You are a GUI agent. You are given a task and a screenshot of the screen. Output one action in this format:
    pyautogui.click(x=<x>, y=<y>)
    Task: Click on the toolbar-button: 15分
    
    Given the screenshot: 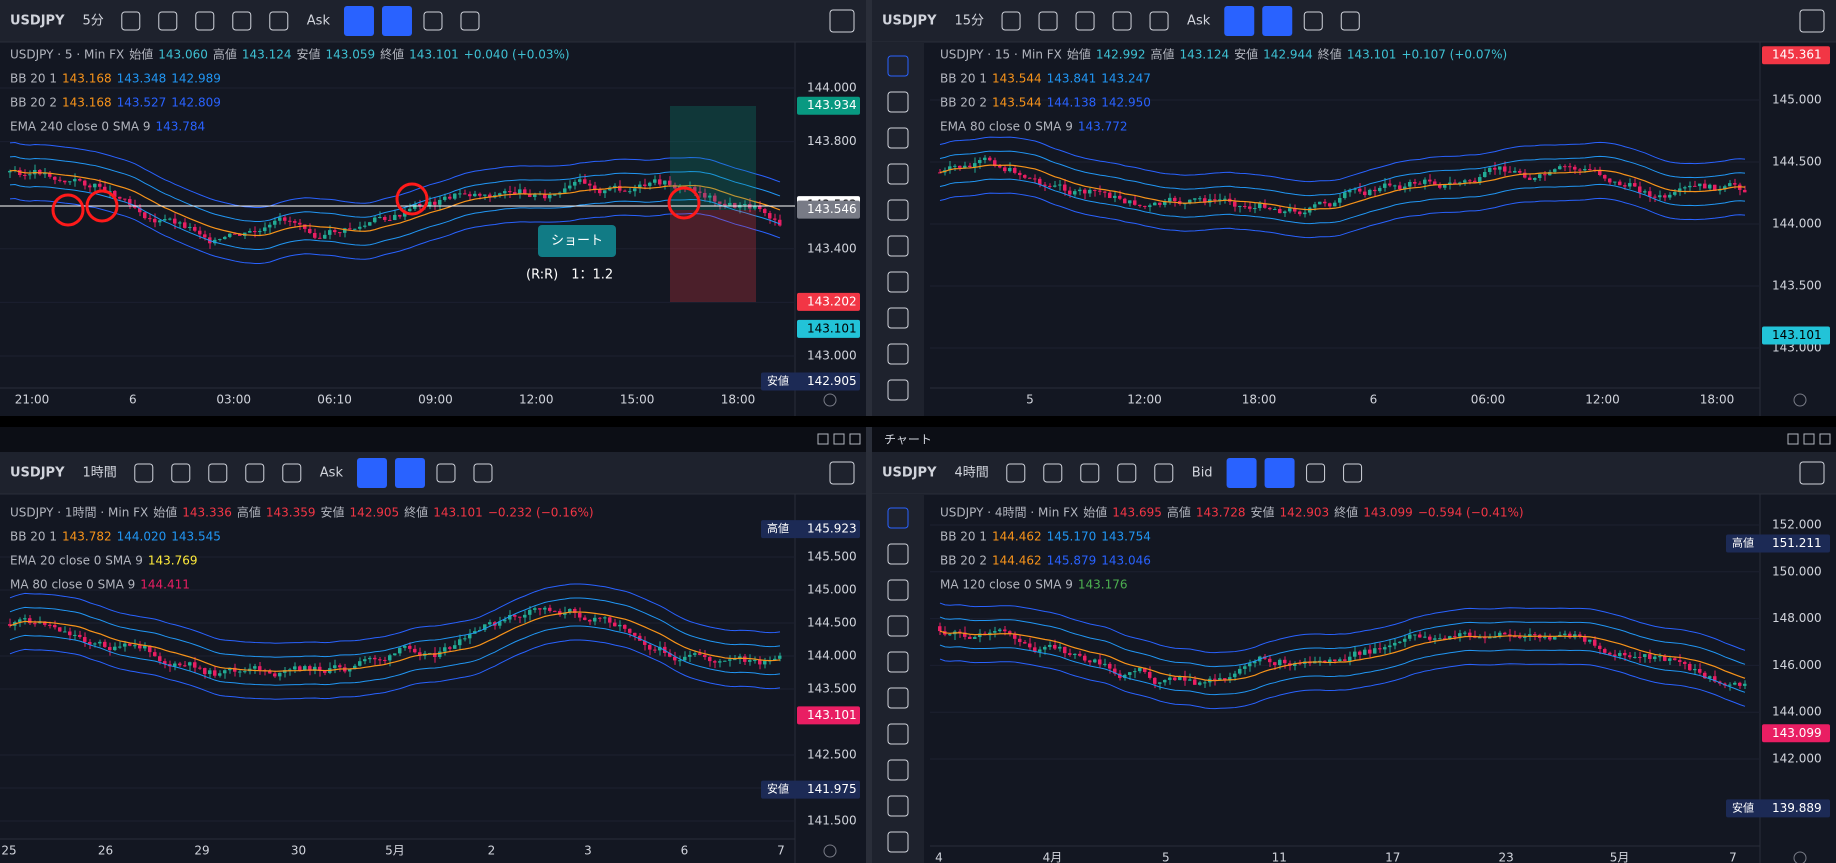 What is the action you would take?
    pyautogui.click(x=970, y=21)
    